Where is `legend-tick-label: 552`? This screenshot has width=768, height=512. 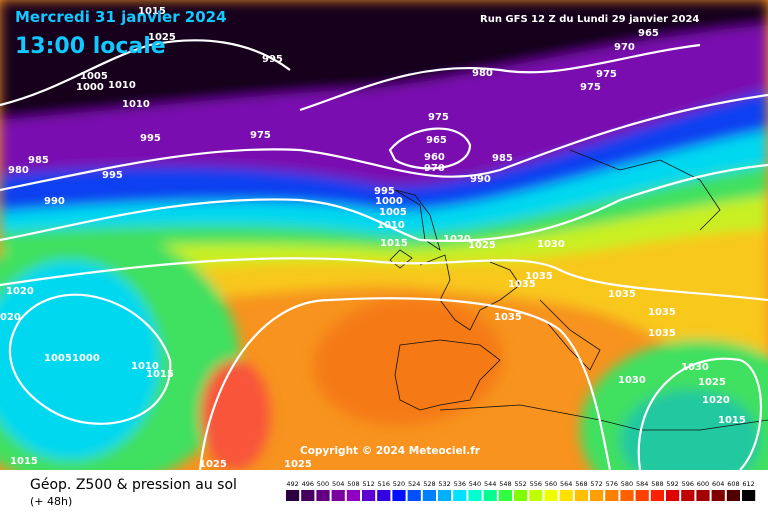
legend-tick-label: 552 is located at coordinates (520, 484).